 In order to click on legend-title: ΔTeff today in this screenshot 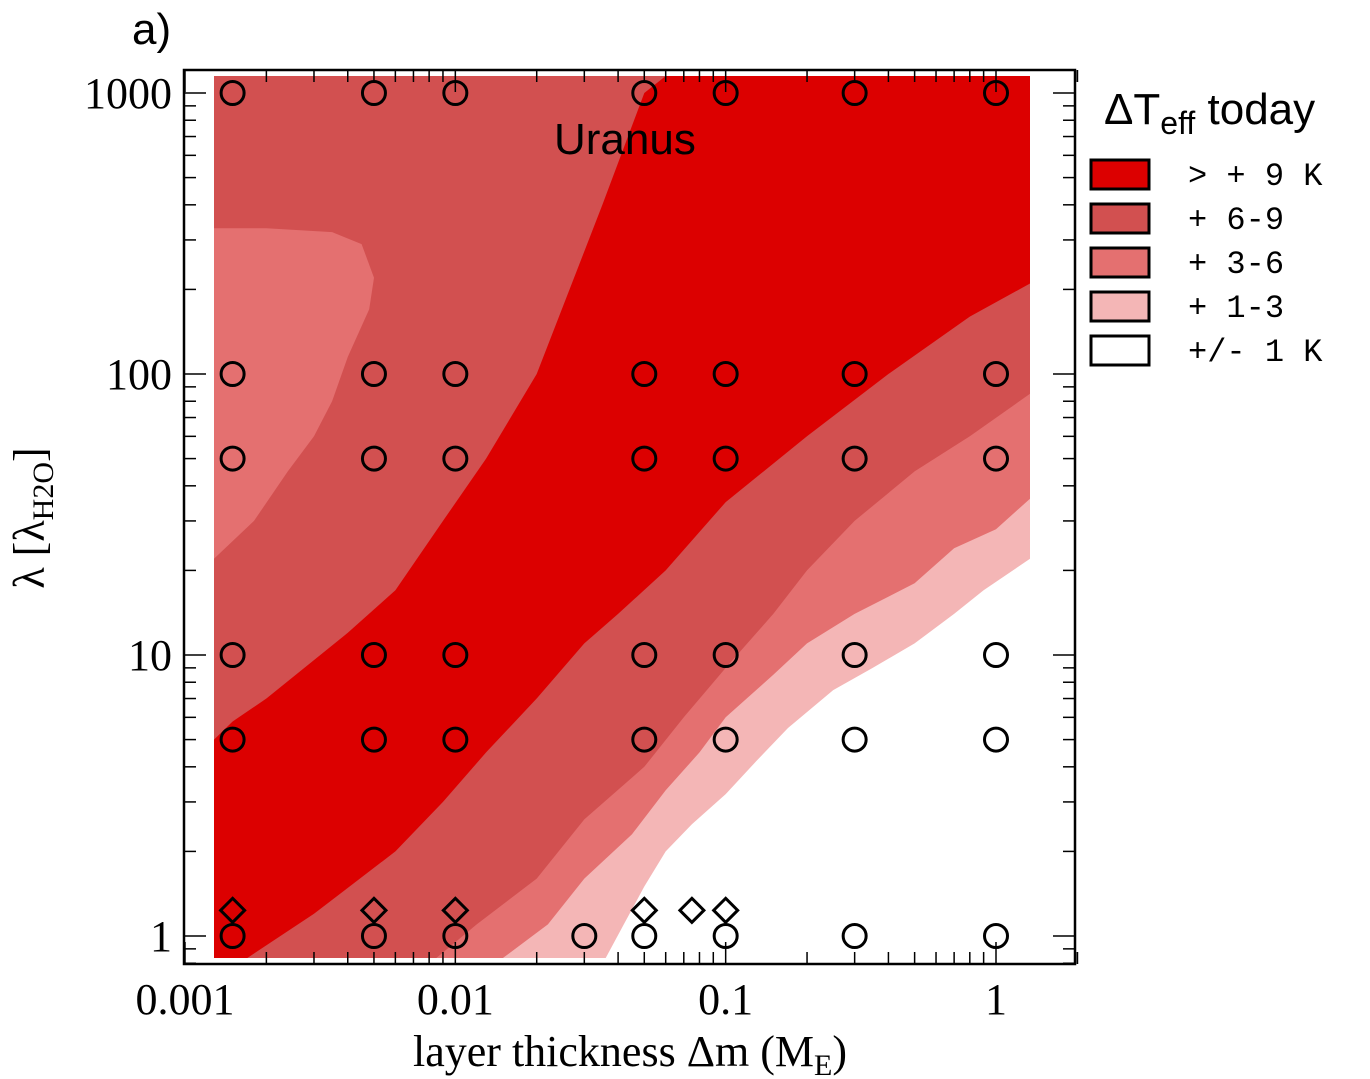, I will do `click(1209, 113)`.